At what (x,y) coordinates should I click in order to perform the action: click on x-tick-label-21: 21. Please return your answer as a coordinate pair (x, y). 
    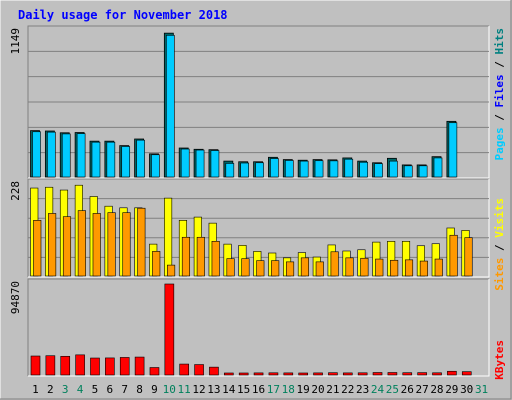
    Looking at the image, I should click on (332, 389).